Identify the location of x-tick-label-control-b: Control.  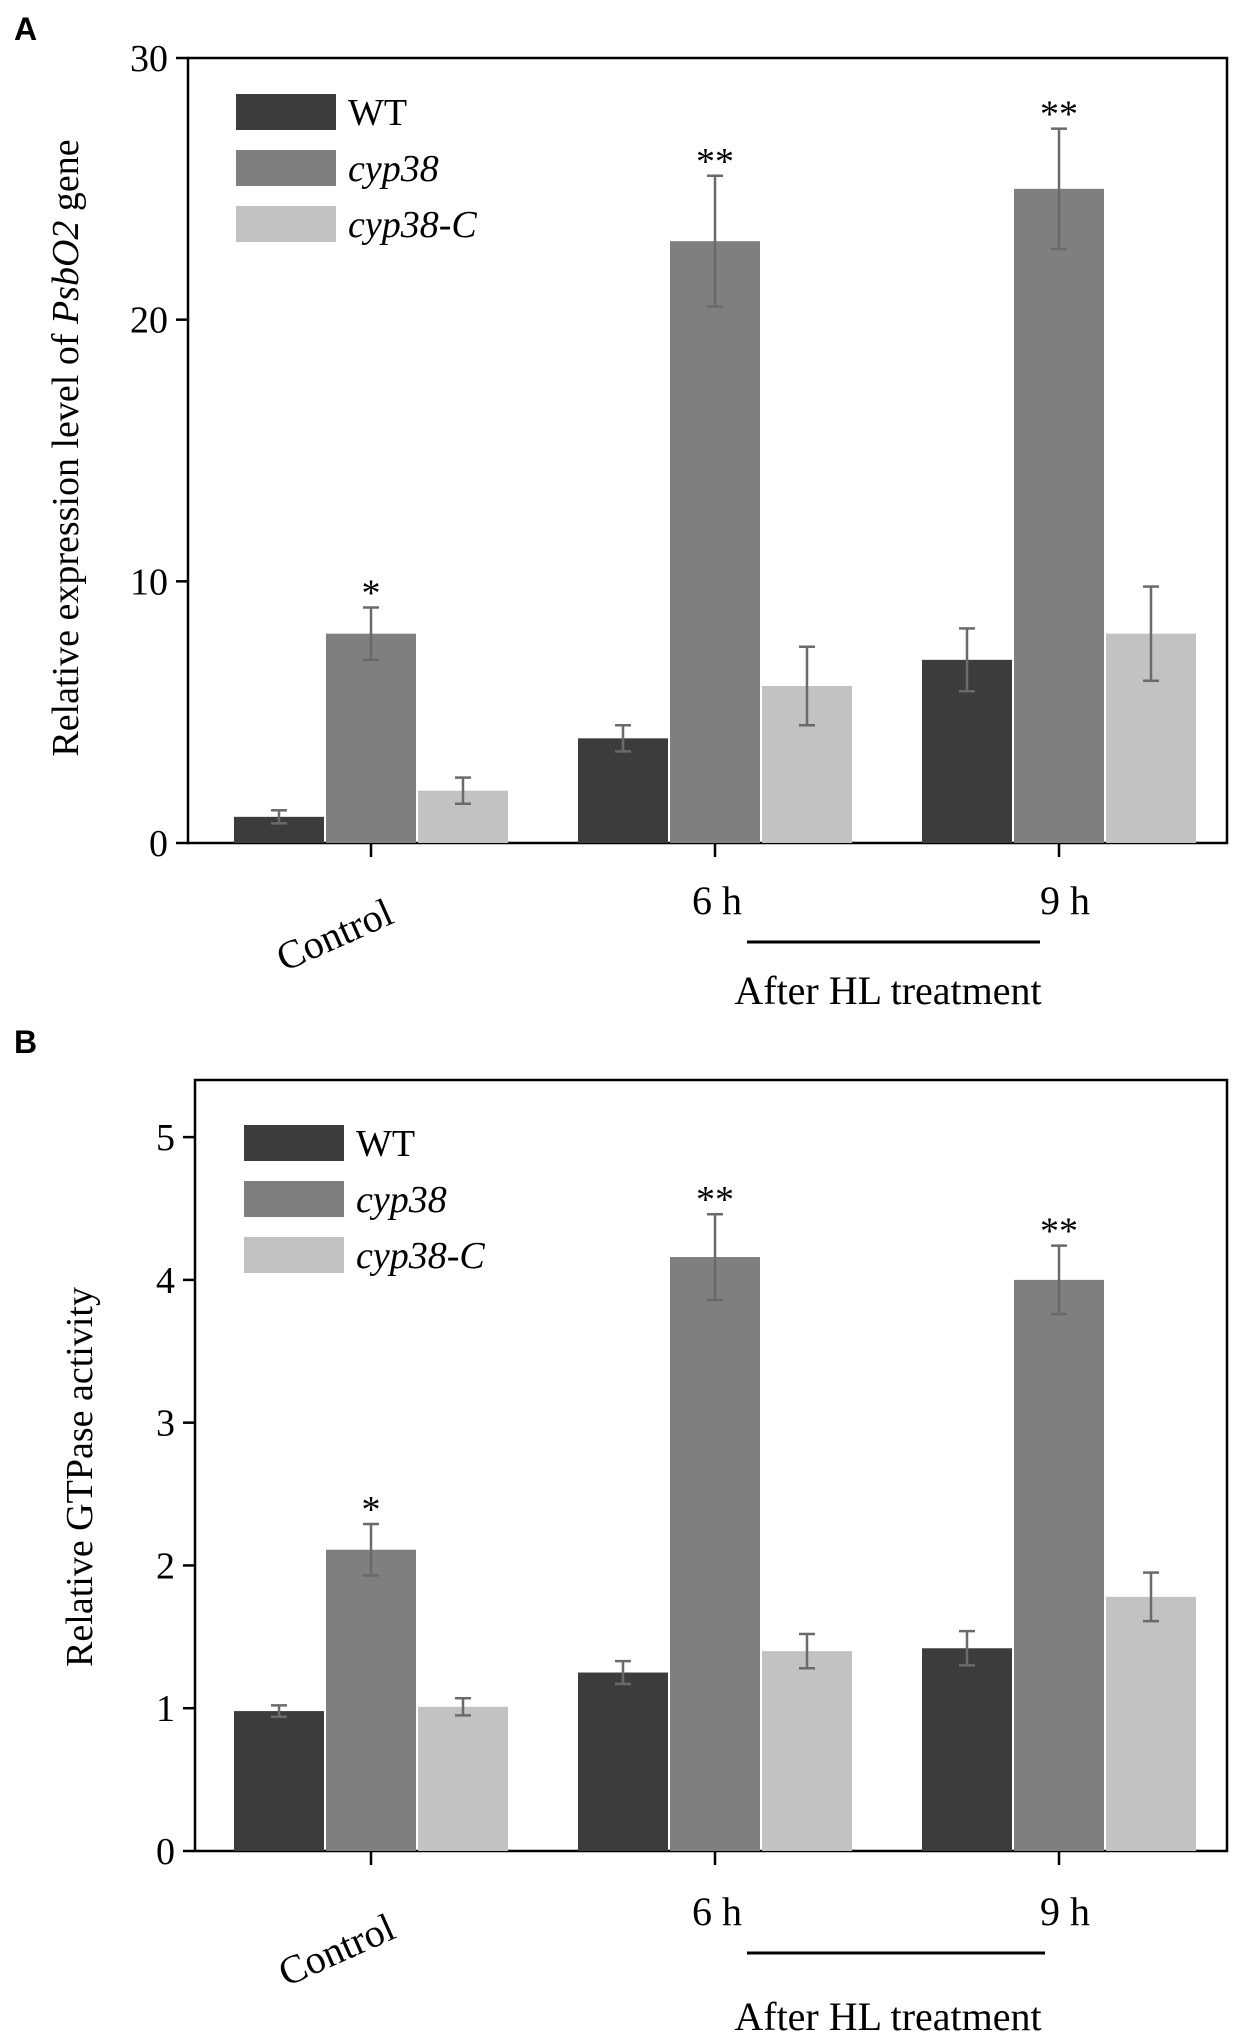
(337, 1949).